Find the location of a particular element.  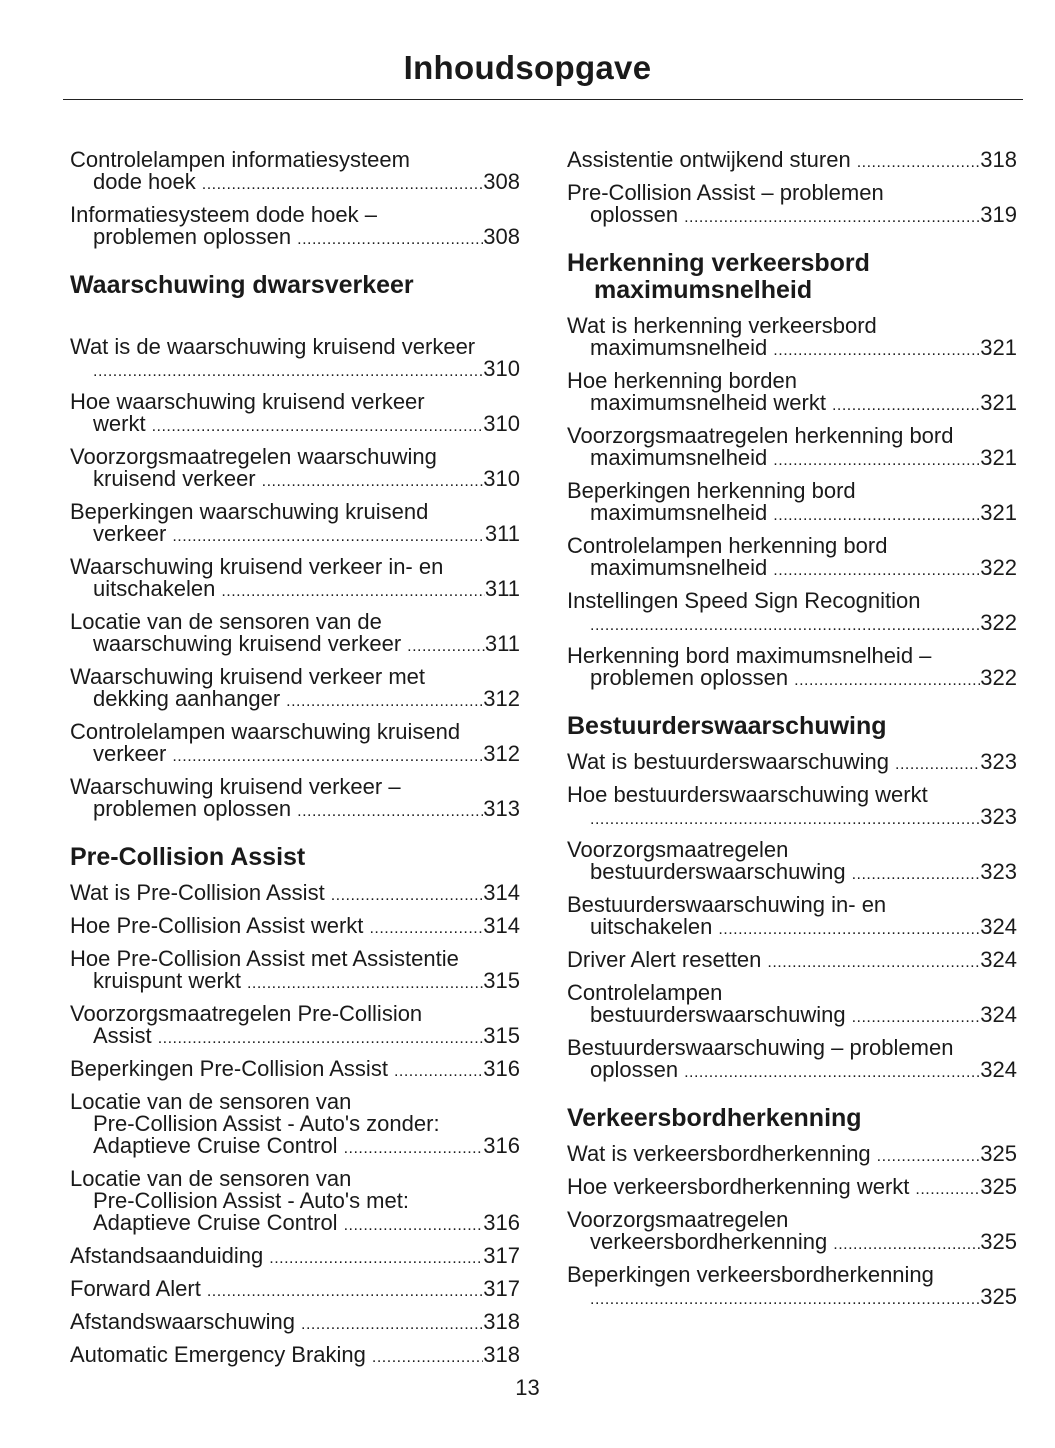

toc-entry-text: Hoe waarschuwing kruisend verkeer is located at coordinates (247, 401).